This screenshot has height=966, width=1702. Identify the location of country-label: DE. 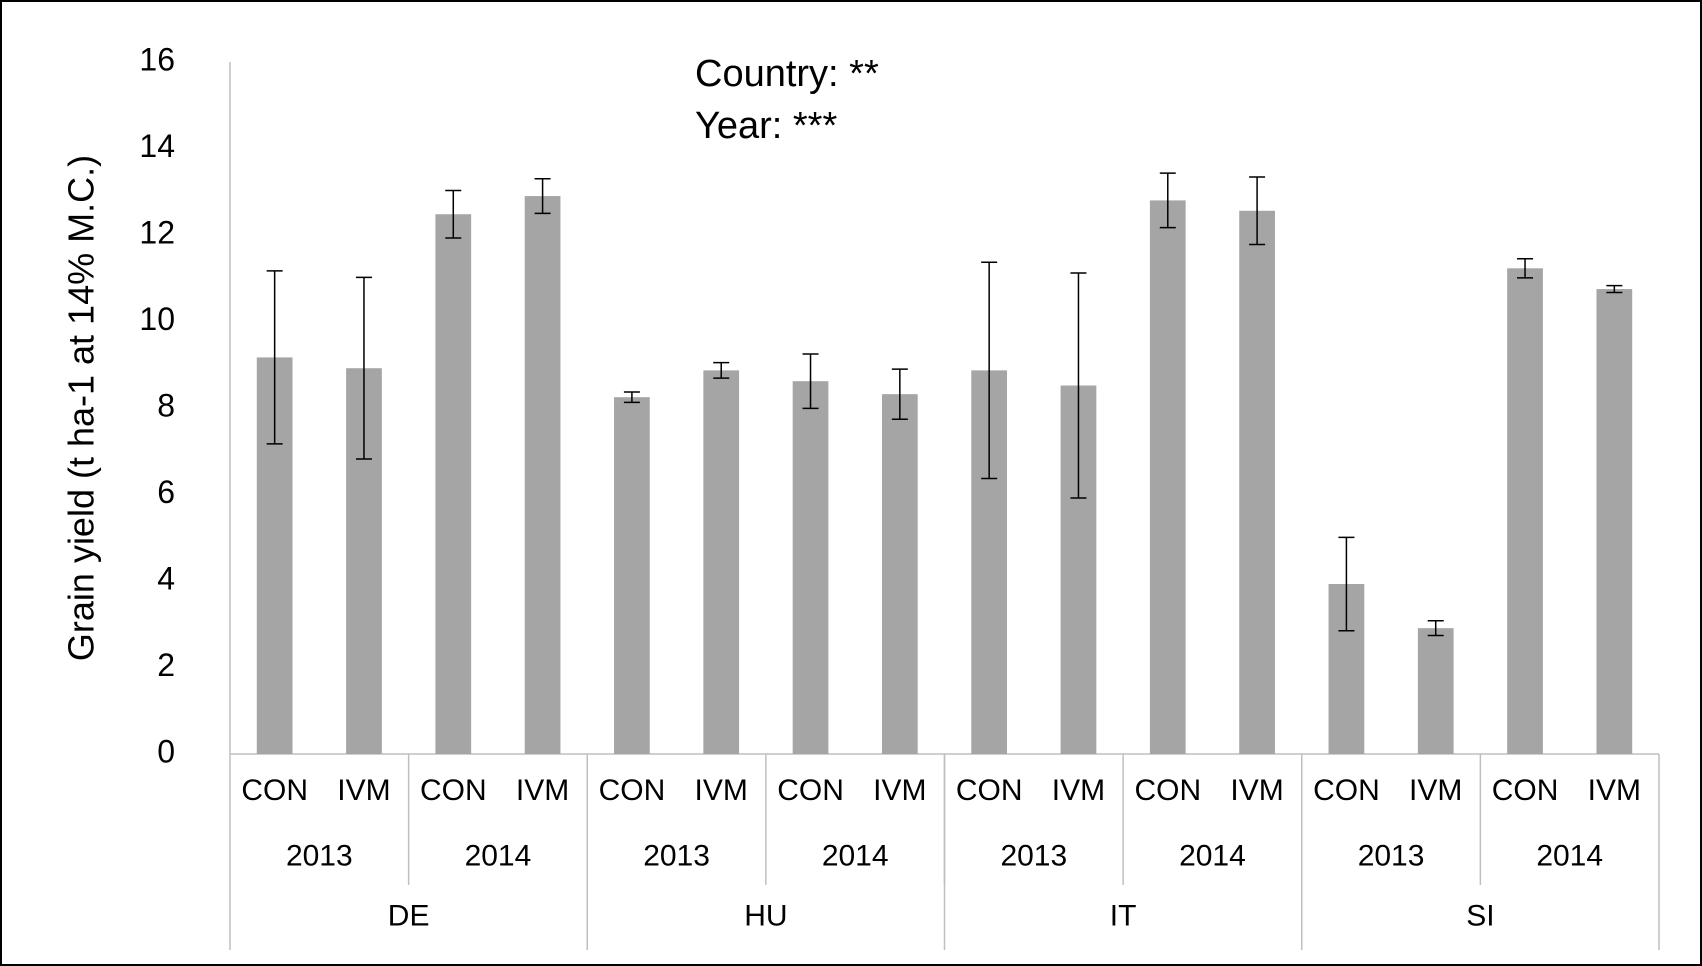
(409, 915).